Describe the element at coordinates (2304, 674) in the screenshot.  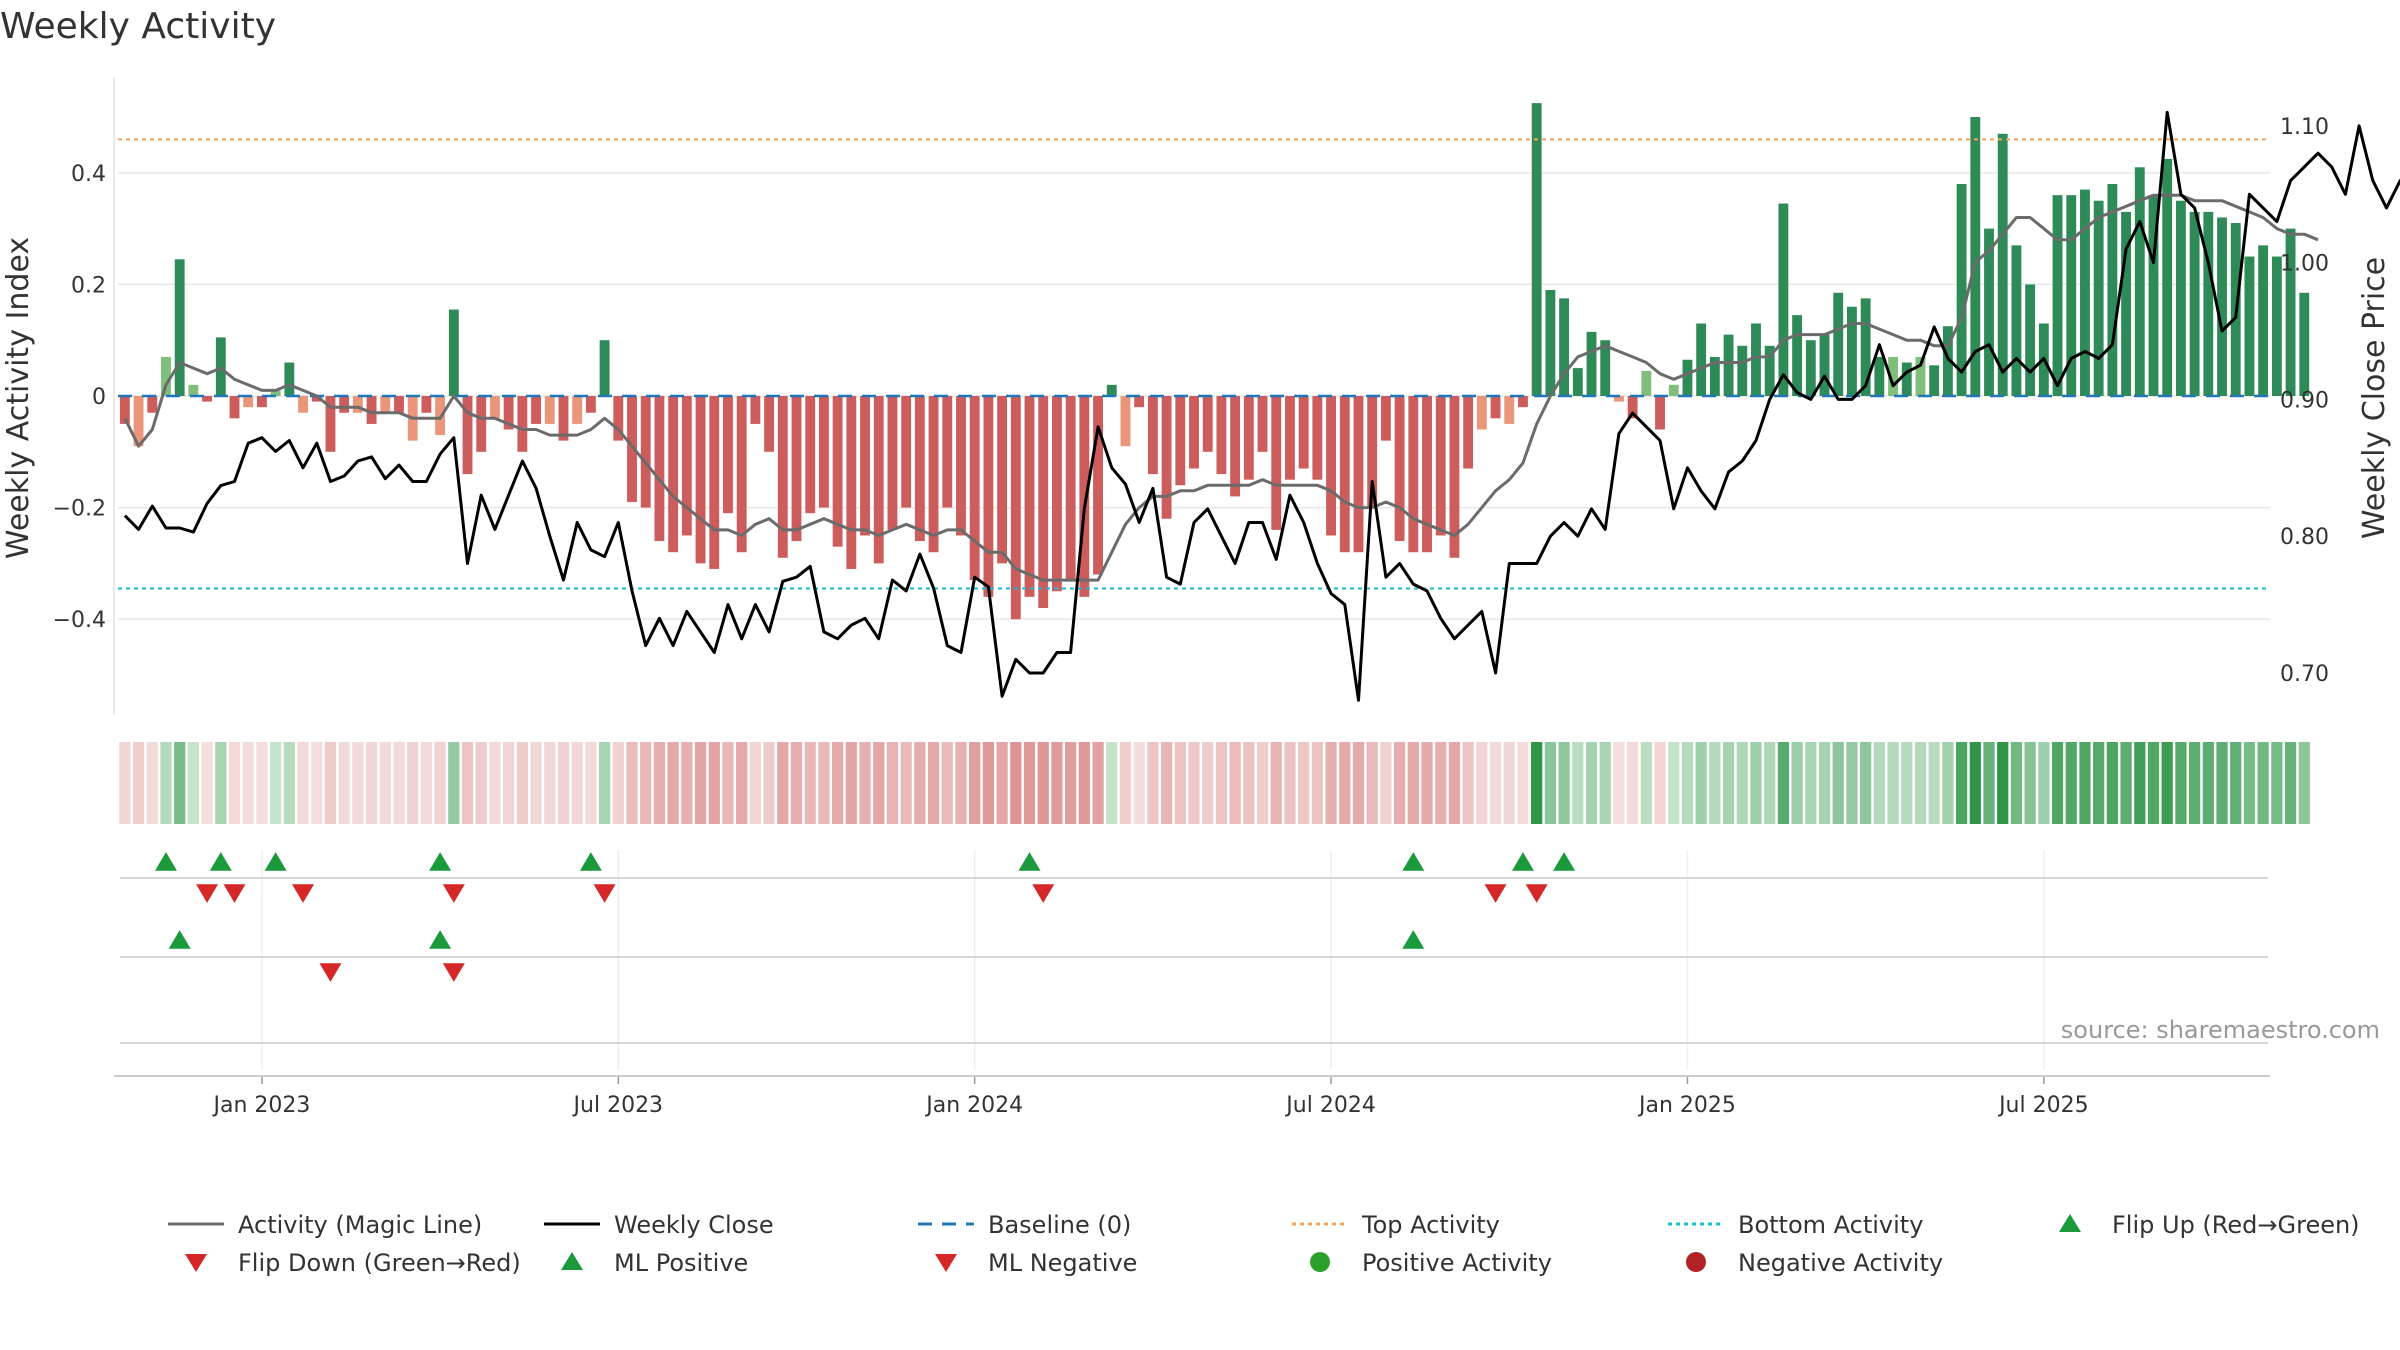
I see `y-tick-right: 0.70` at that location.